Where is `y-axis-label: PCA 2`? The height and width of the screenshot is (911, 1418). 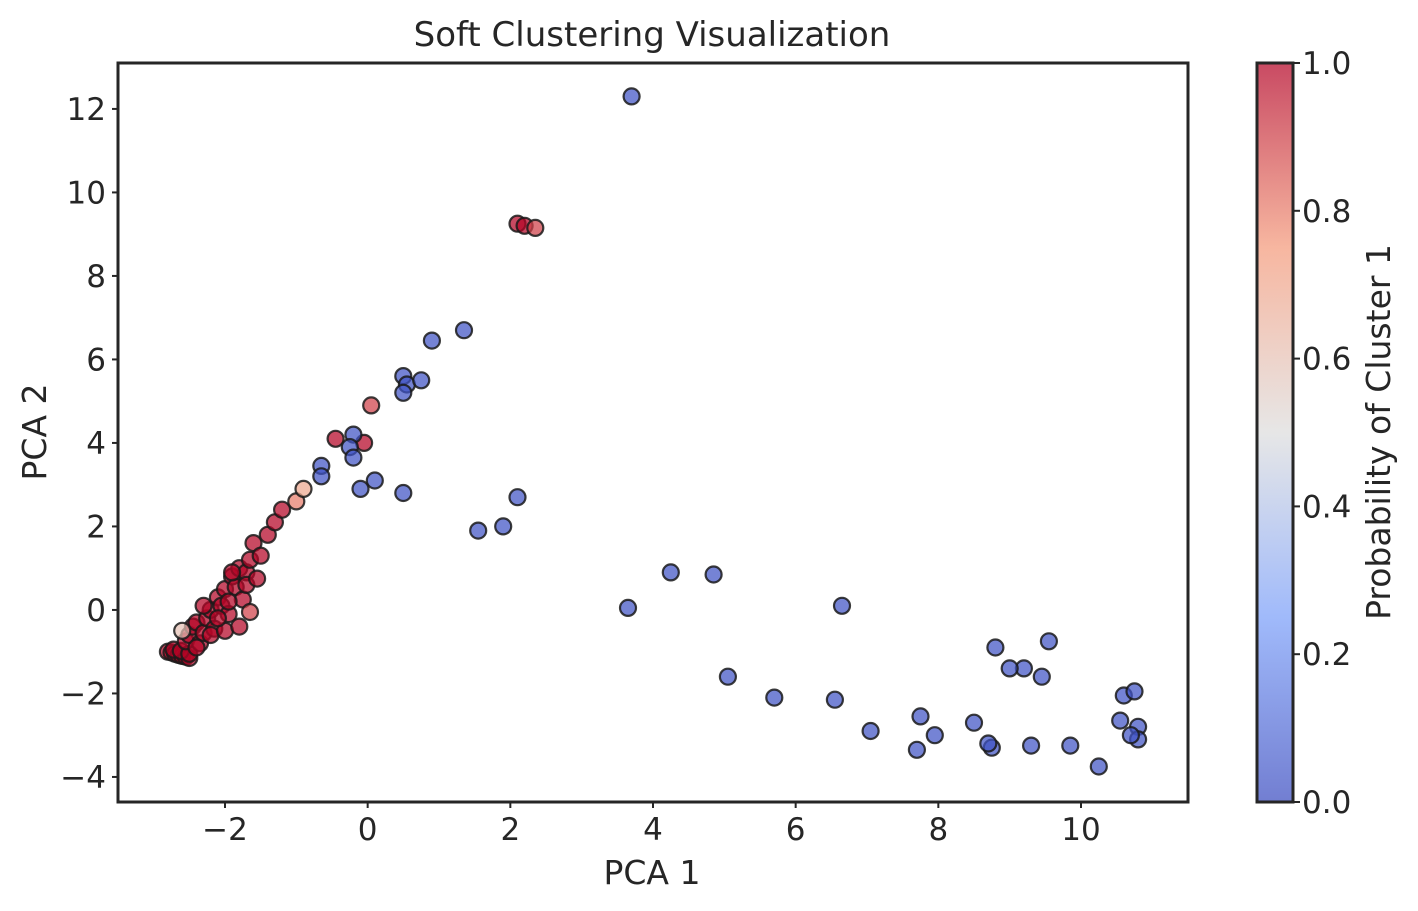
y-axis-label: PCA 2 is located at coordinates (34, 431).